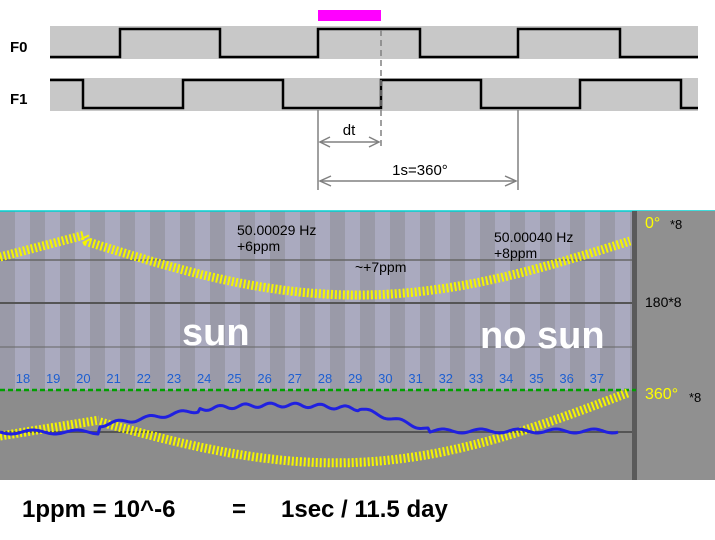 Image resolution: width=715 pixels, height=540 pixels. What do you see at coordinates (364, 509) in the screenshot?
I see `footer-seconds-per-days: 1sec / 11.5 day` at bounding box center [364, 509].